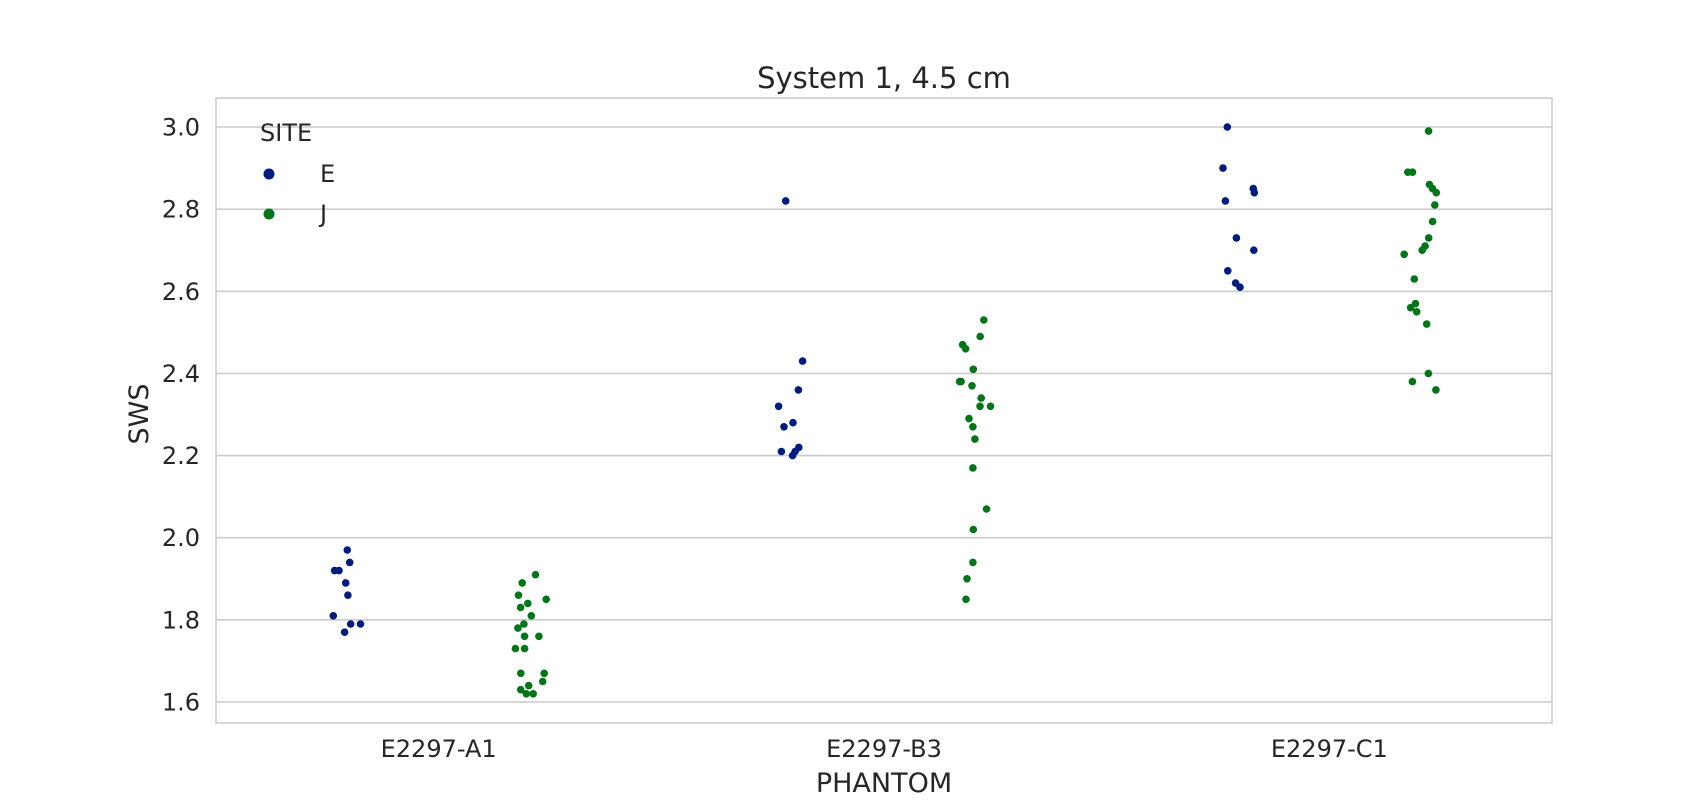  What do you see at coordinates (269, 174) in the screenshot?
I see `legend-marker-e` at bounding box center [269, 174].